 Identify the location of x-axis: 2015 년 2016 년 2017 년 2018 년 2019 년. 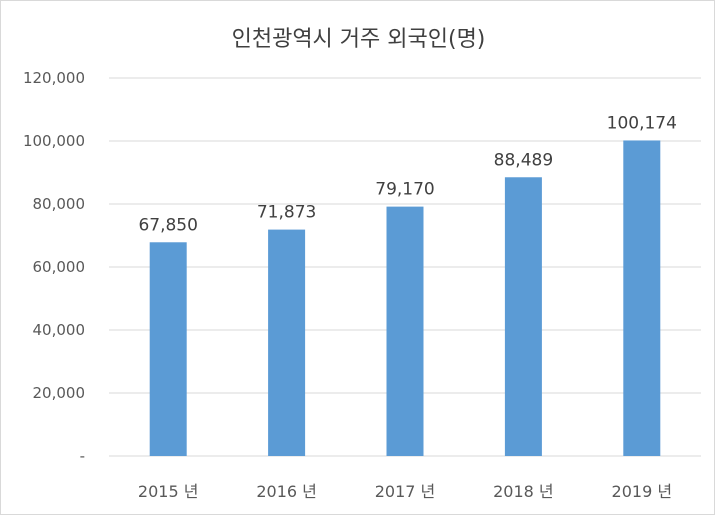
(405, 491).